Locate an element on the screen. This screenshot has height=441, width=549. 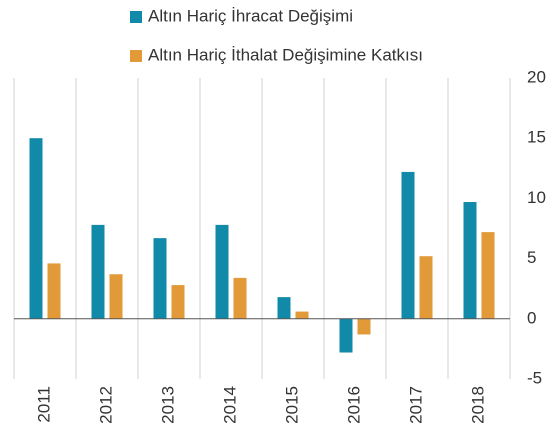
x-tick-label: 2012 is located at coordinates (105, 405).